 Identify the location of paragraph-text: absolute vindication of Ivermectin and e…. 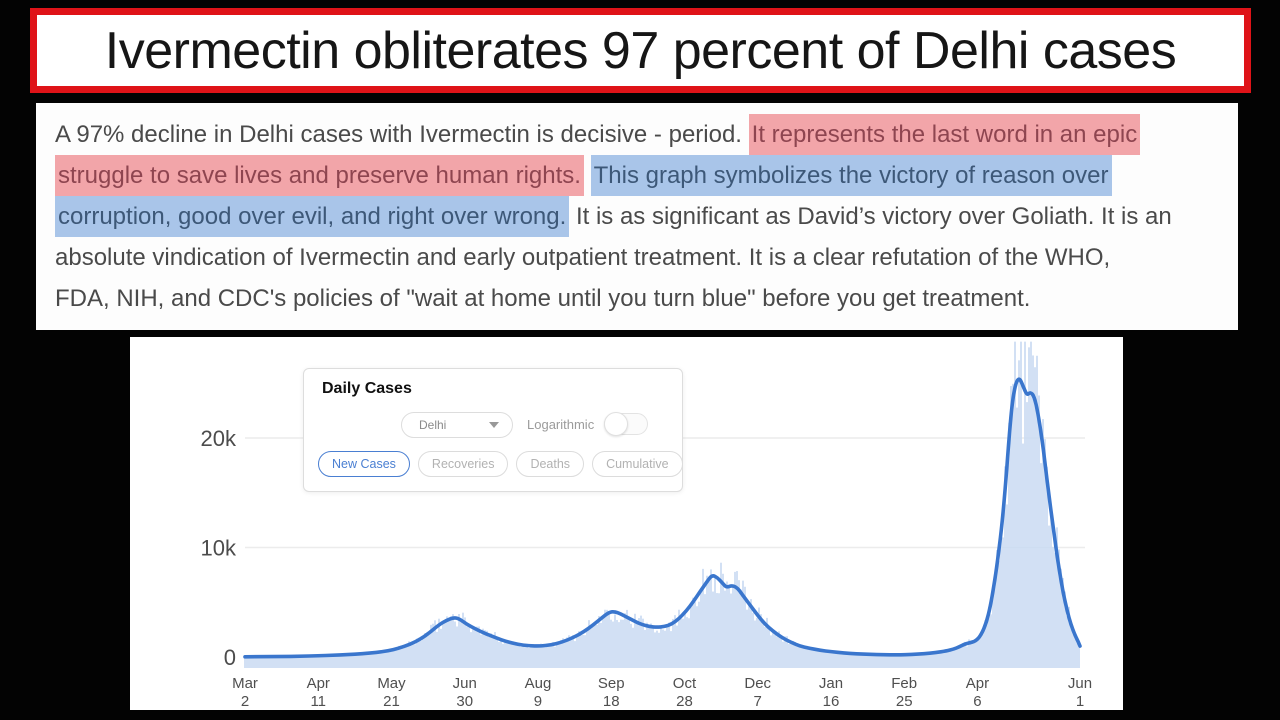
(583, 257).